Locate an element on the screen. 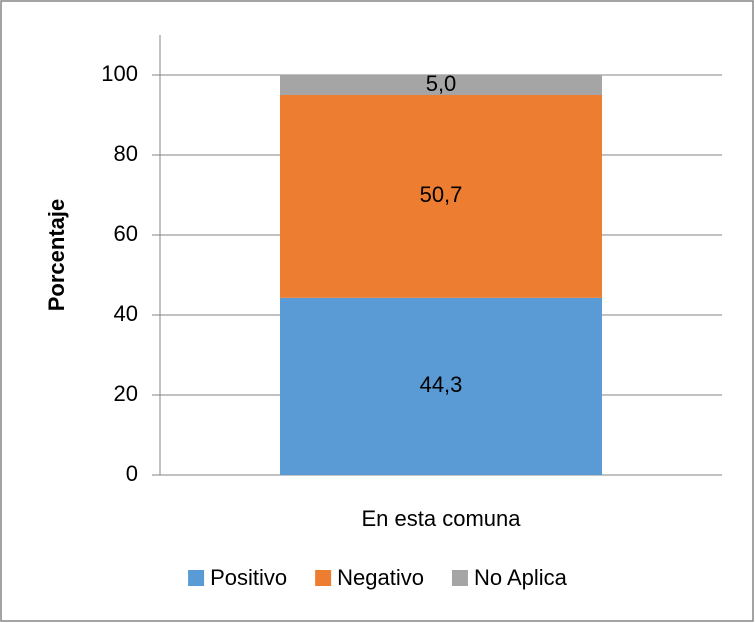 This screenshot has width=755, height=623. data-label: 5,0 is located at coordinates (441, 83).